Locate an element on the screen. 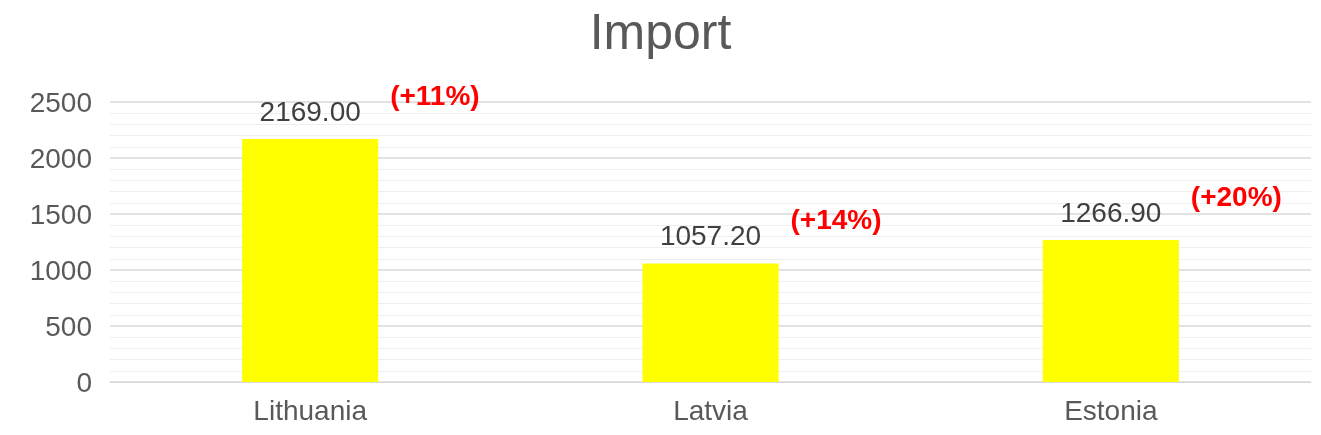 This screenshot has width=1321, height=435. annotation: (+20%) is located at coordinates (1236, 196).